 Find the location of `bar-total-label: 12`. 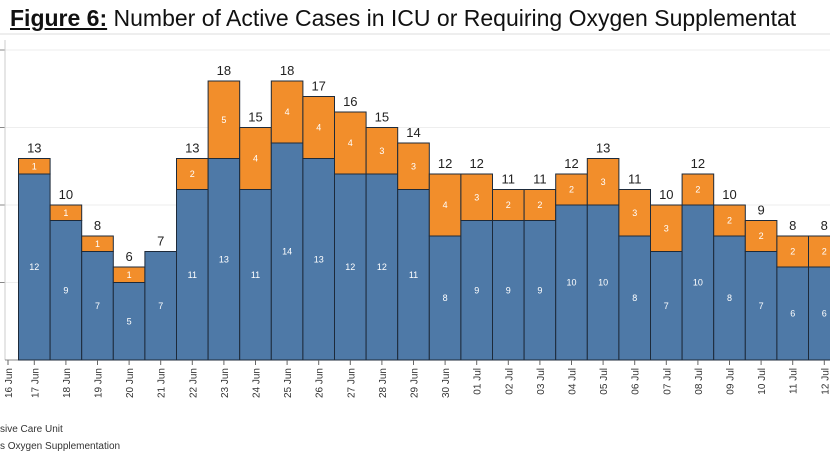

bar-total-label: 12 is located at coordinates (476, 163).